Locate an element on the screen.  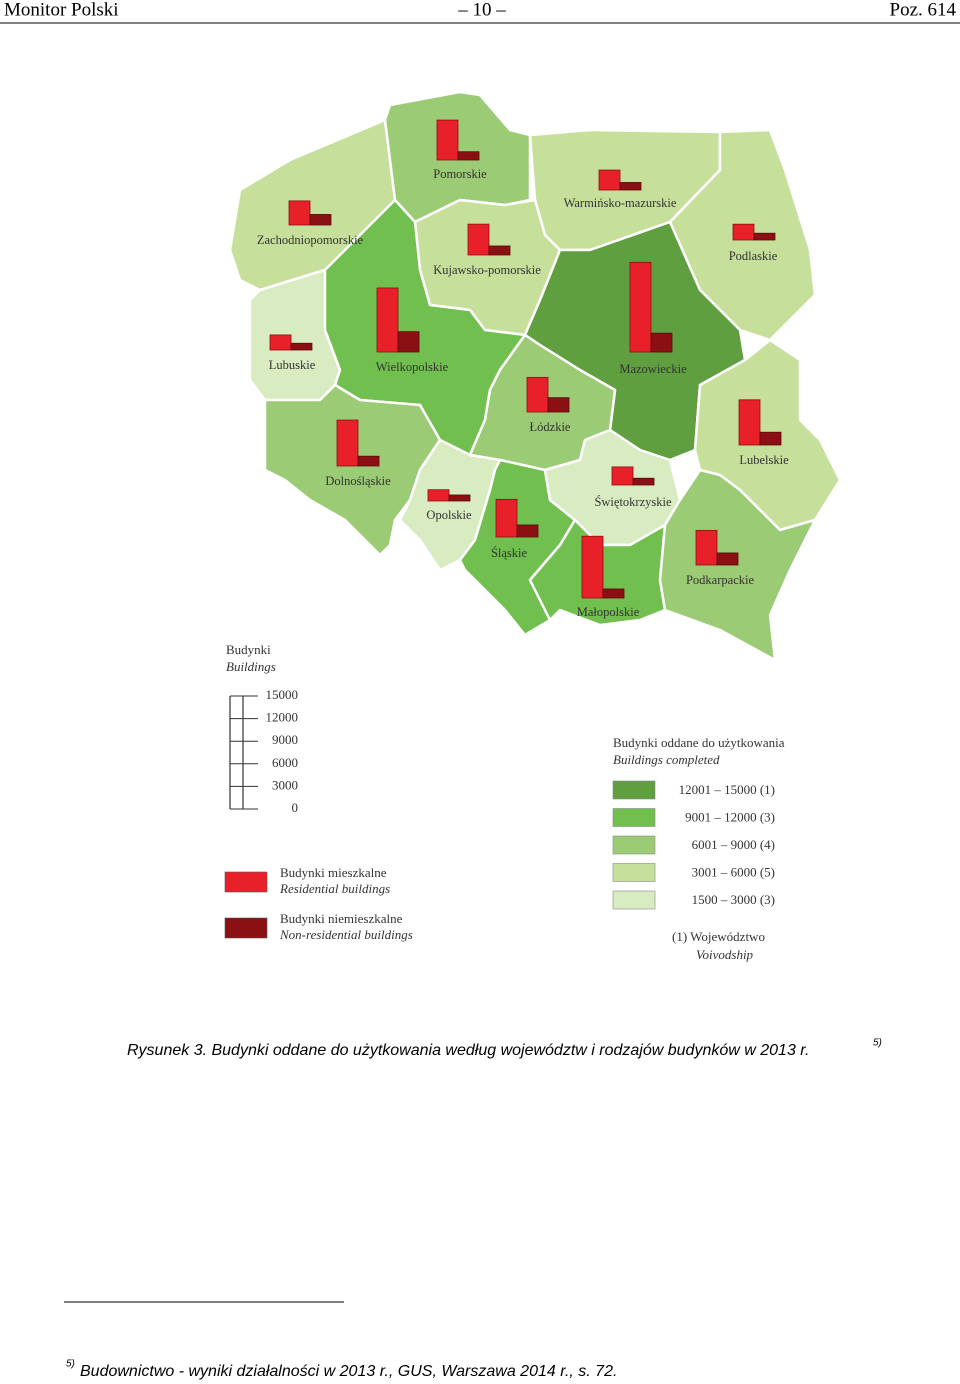
class-label: 12001 – 15000 (1) is located at coordinates (727, 789).